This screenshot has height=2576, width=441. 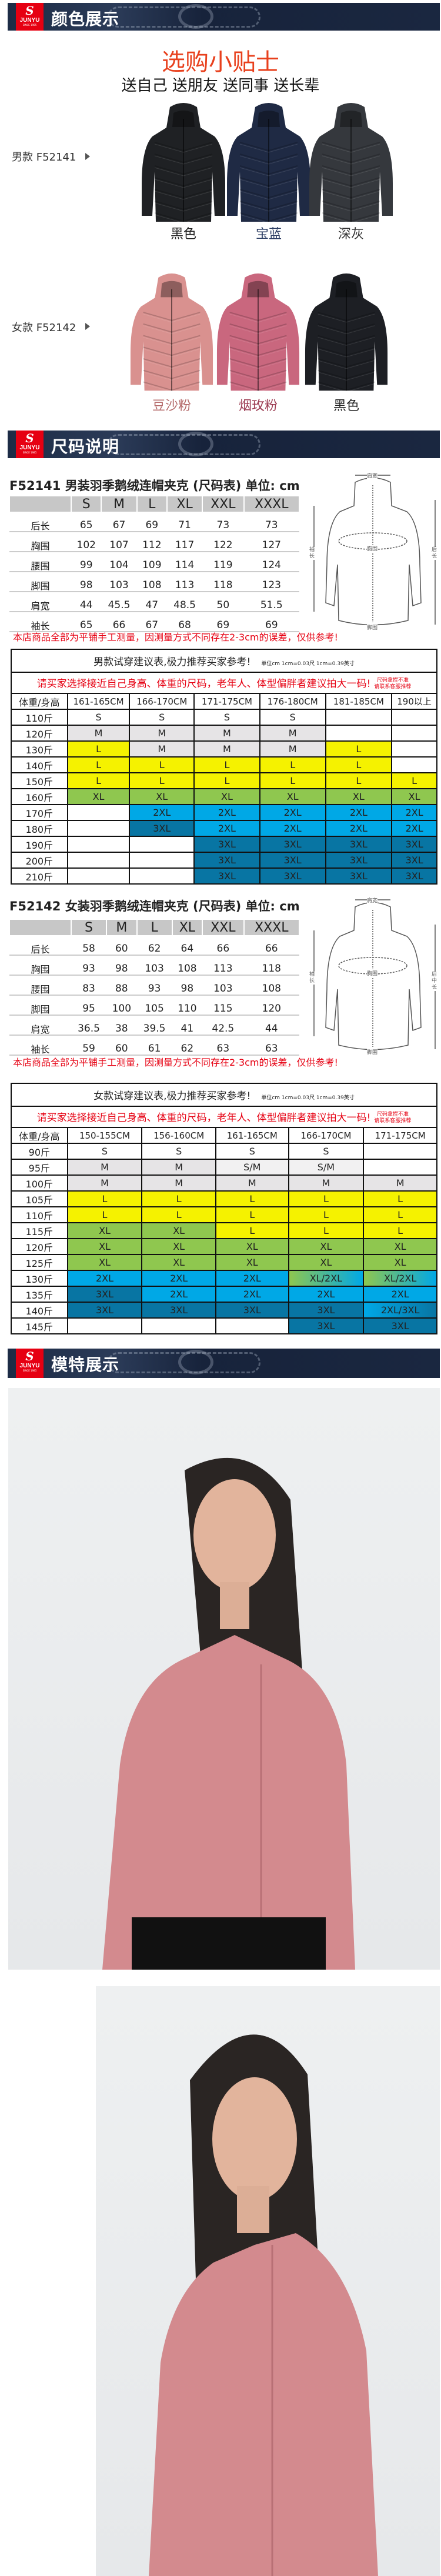 I want to click on measure-value: 50, so click(x=223, y=605).